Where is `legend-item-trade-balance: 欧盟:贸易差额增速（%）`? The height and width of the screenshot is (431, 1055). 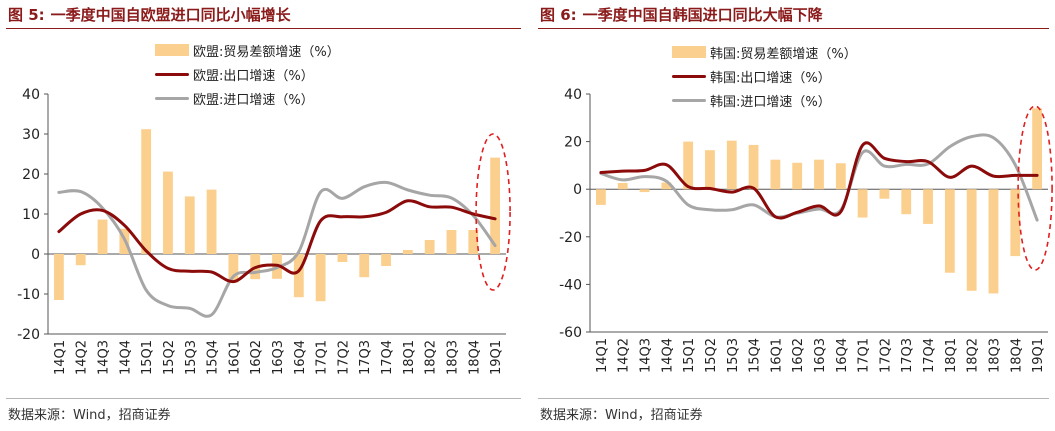
legend-item-trade-balance: 欧盟:贸易差额增速（%） is located at coordinates (247, 50).